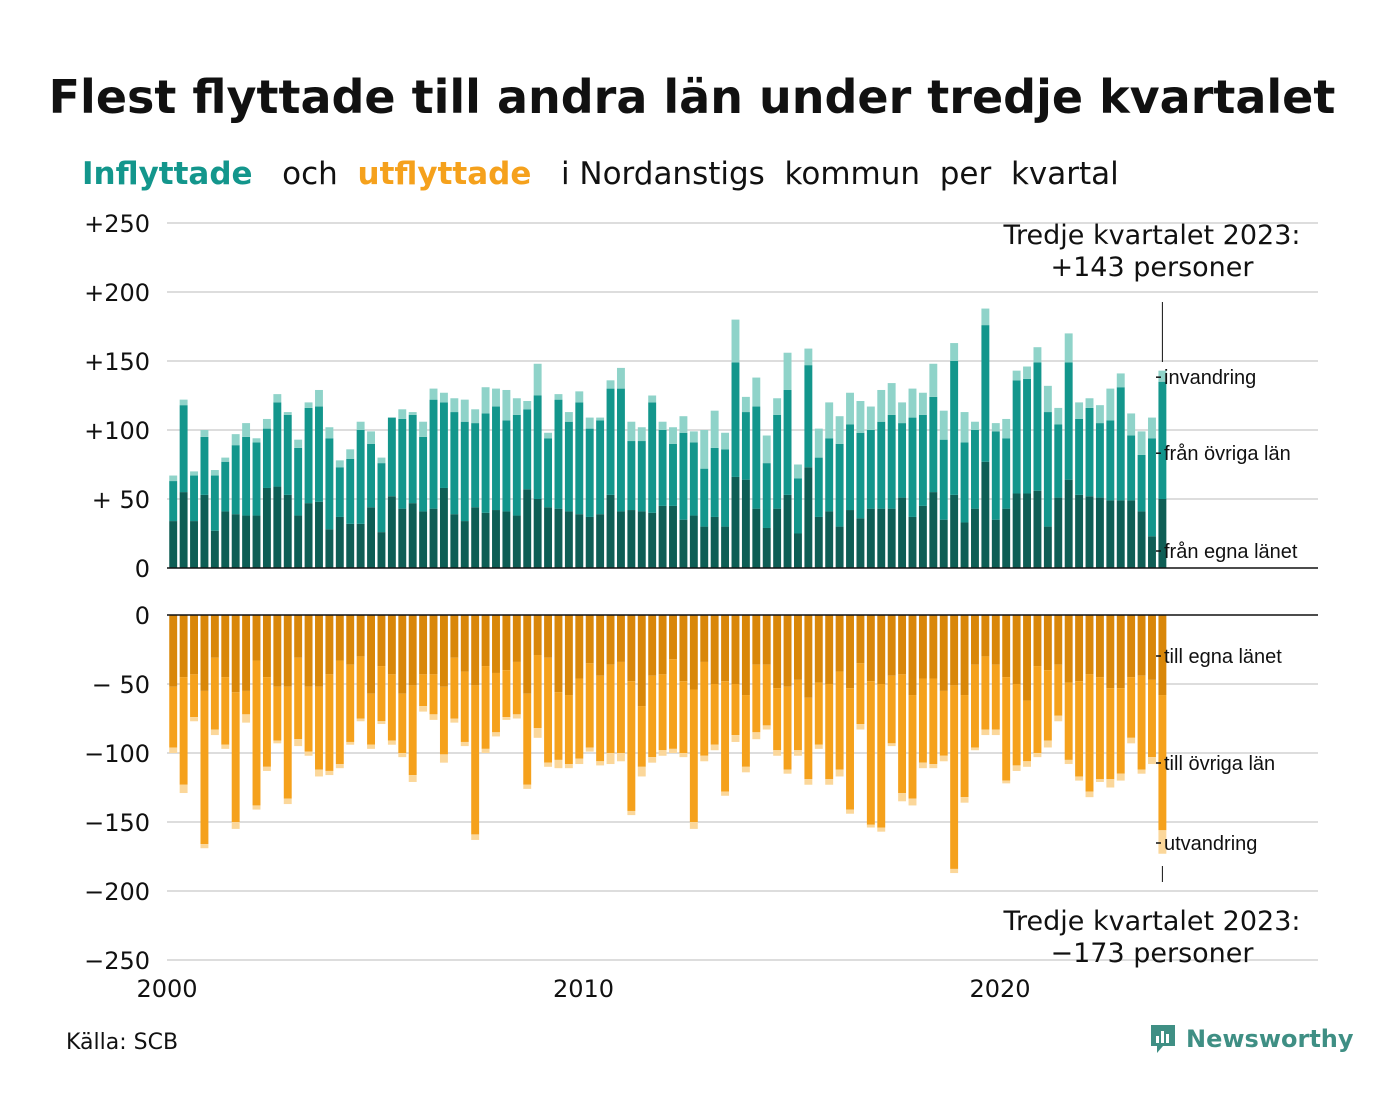  What do you see at coordinates (1210, 844) in the screenshot?
I see `series-label-bottom: utvandring` at bounding box center [1210, 844].